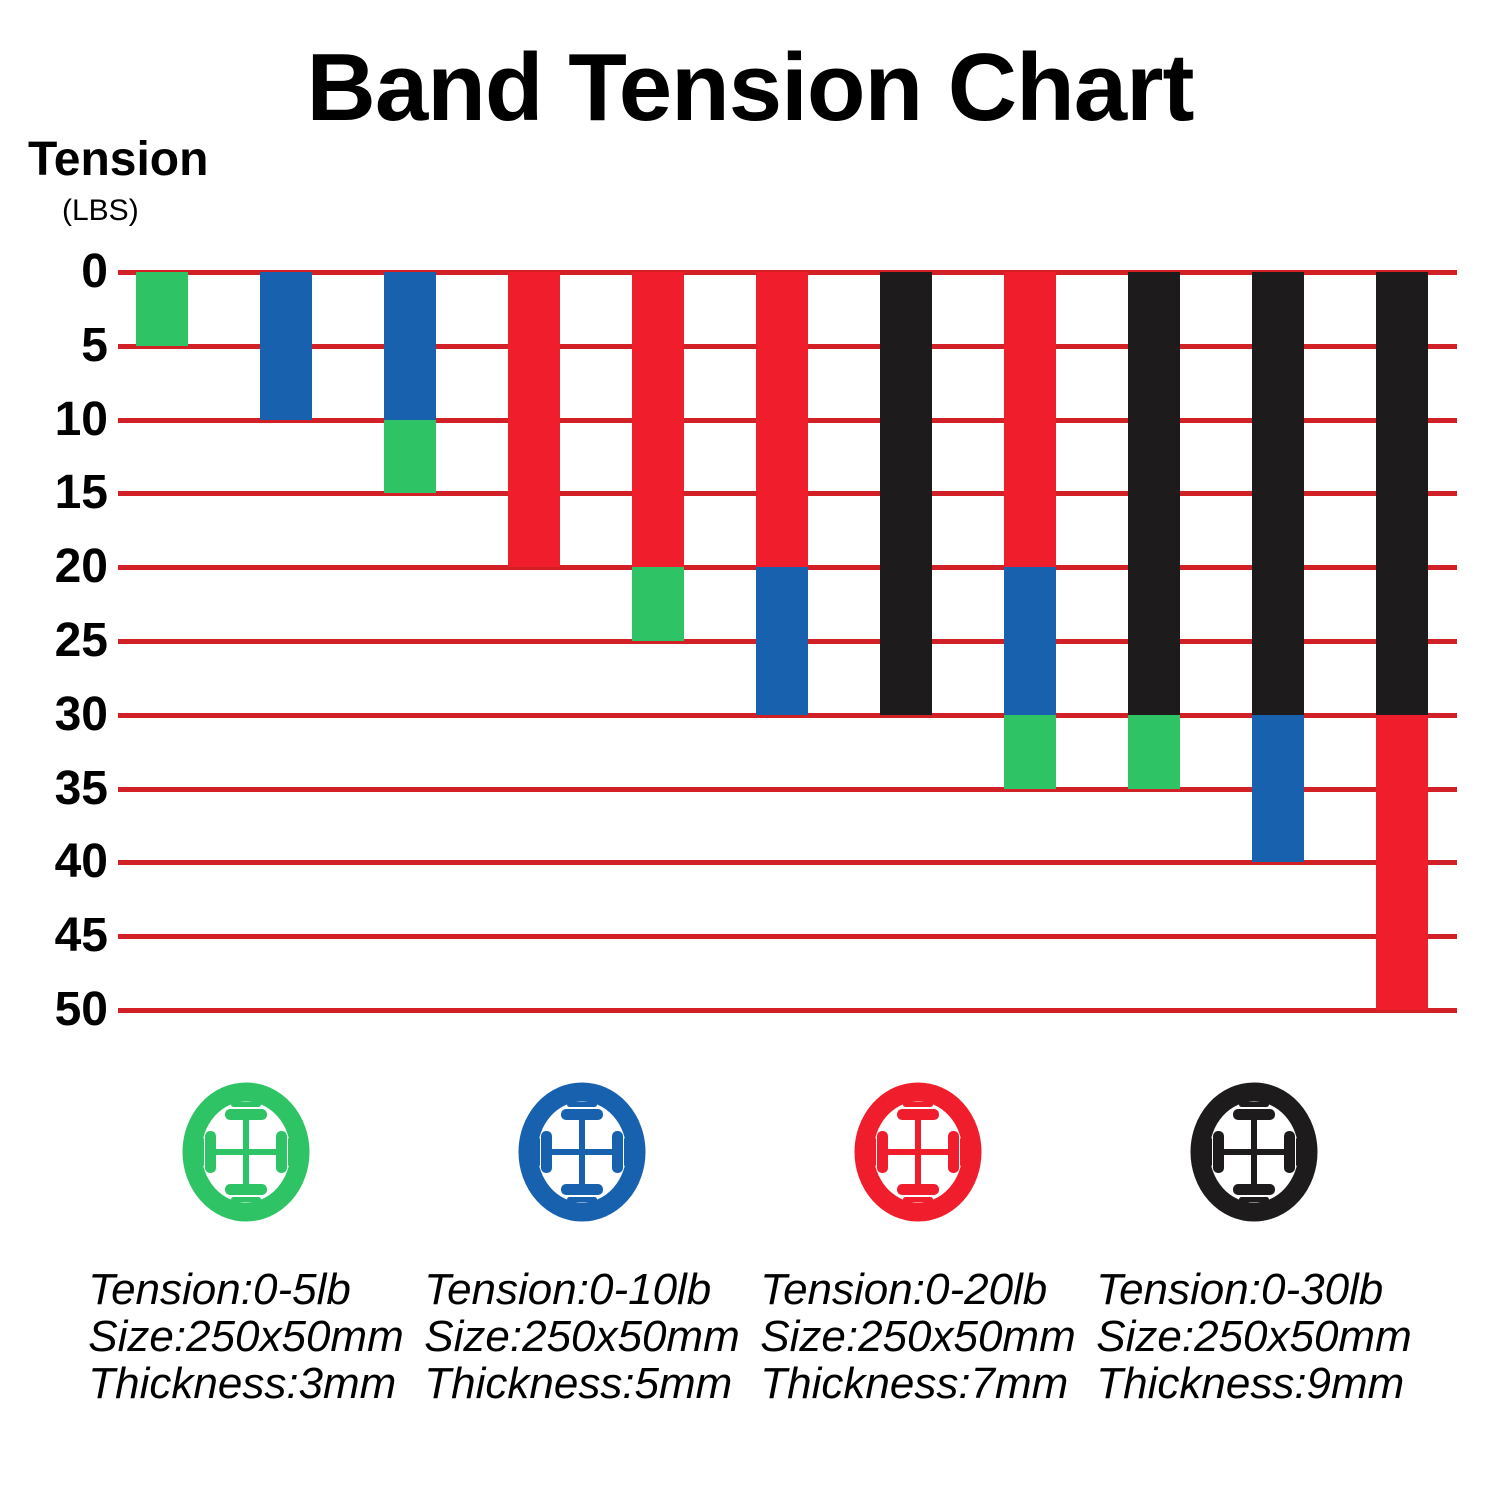  I want to click on y-tick-label-20: 20, so click(81, 566).